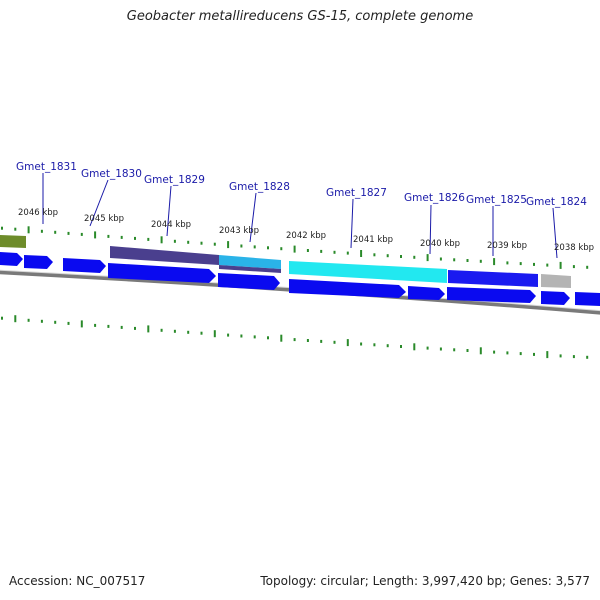  Describe the element at coordinates (556, 281) in the screenshot. I see `feature-gray` at that location.